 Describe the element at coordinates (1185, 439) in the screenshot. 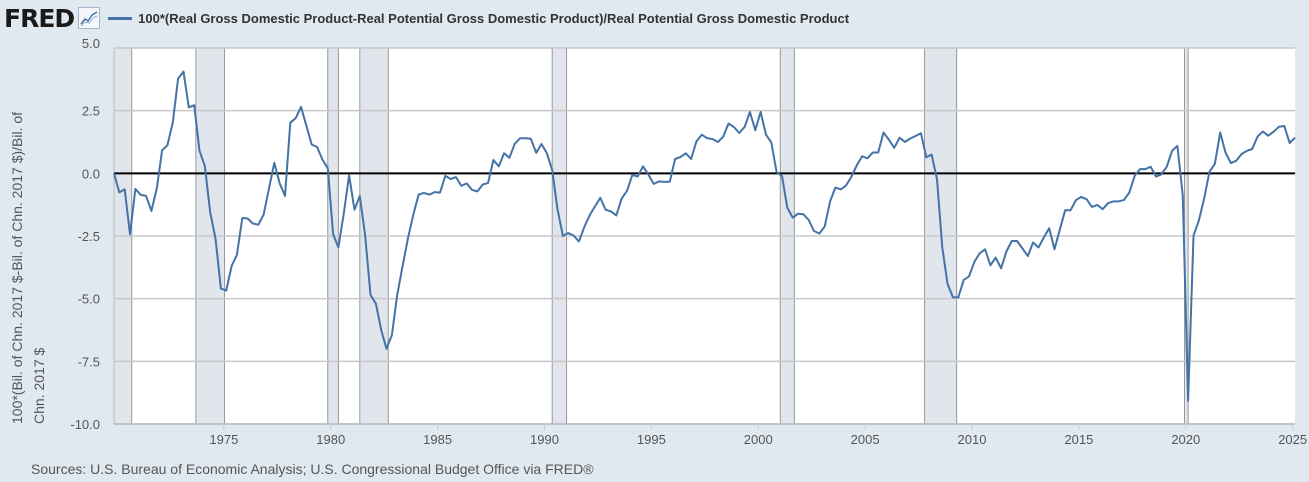

I see `x-tick-label: 2020` at that location.